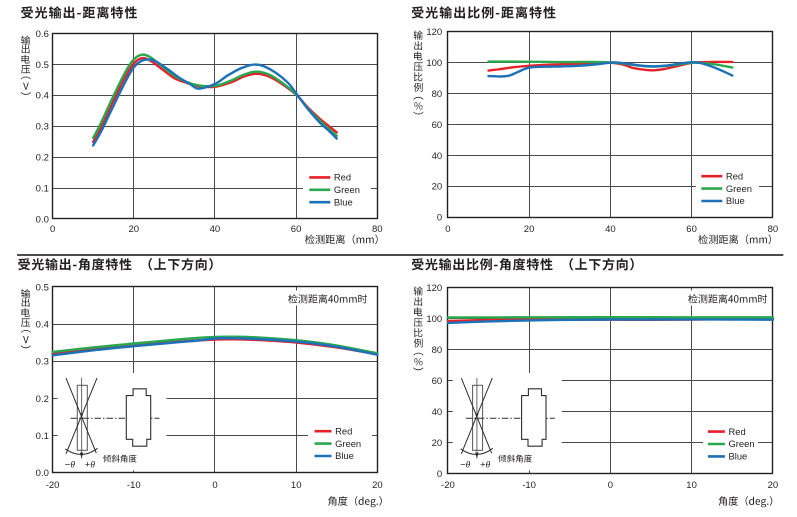 This screenshot has width=797, height=517. I want to click on svg-text: 0.6, so click(42, 34).